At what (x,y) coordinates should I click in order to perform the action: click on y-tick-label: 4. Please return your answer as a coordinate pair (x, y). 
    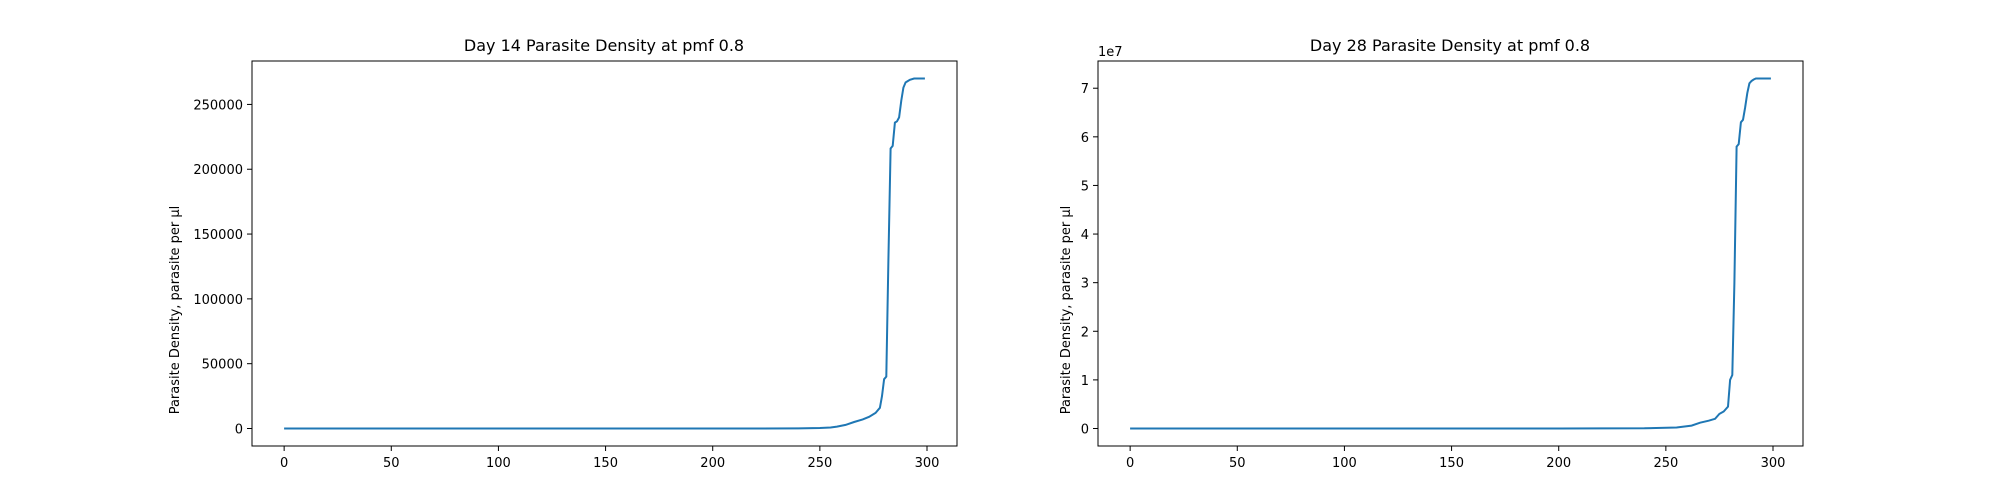
    Looking at the image, I should click on (1085, 235).